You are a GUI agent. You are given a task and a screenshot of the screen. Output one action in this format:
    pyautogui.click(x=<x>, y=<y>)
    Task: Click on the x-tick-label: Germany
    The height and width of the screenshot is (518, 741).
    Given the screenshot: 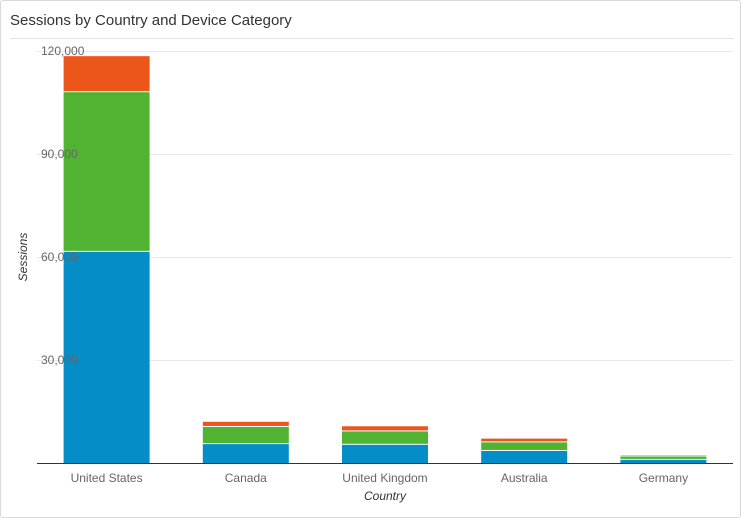 What is the action you would take?
    pyautogui.click(x=663, y=478)
    